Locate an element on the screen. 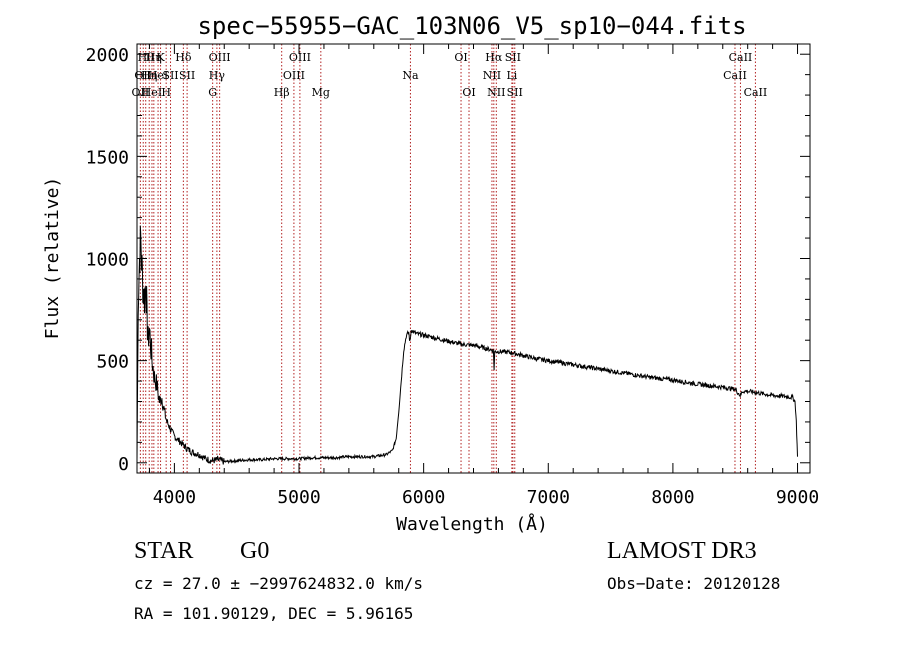 The height and width of the screenshot is (649, 900). marker-label: Hδ is located at coordinates (183, 57).